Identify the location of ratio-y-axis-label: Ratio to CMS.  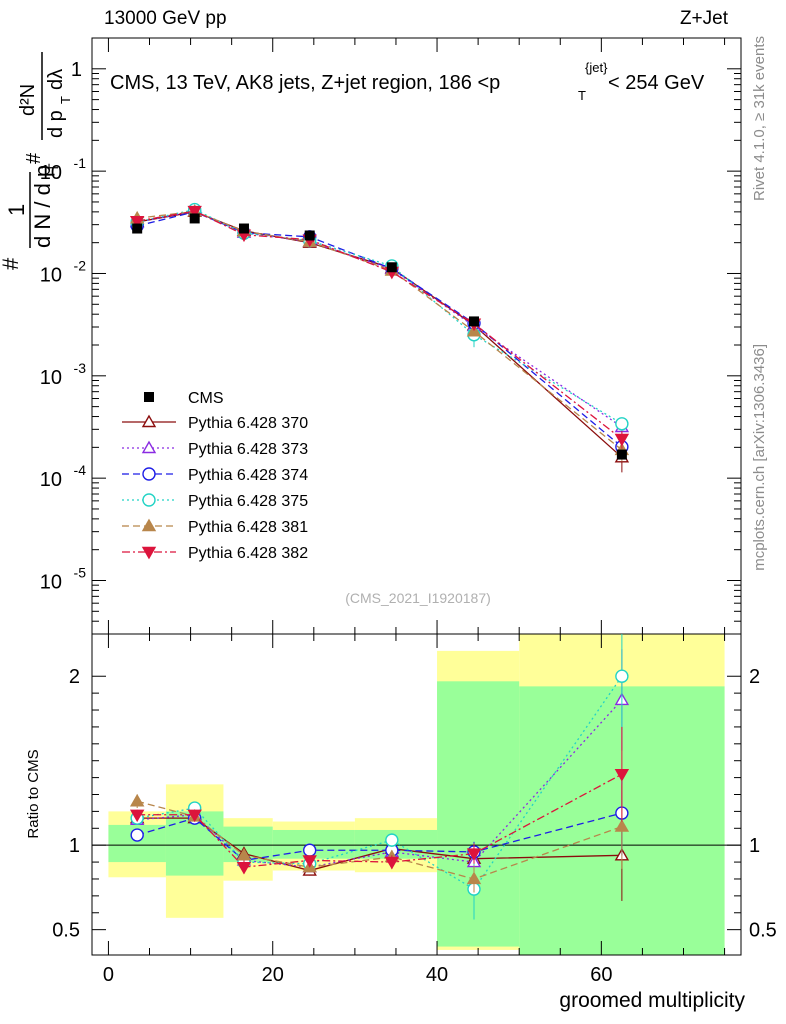
(33, 793).